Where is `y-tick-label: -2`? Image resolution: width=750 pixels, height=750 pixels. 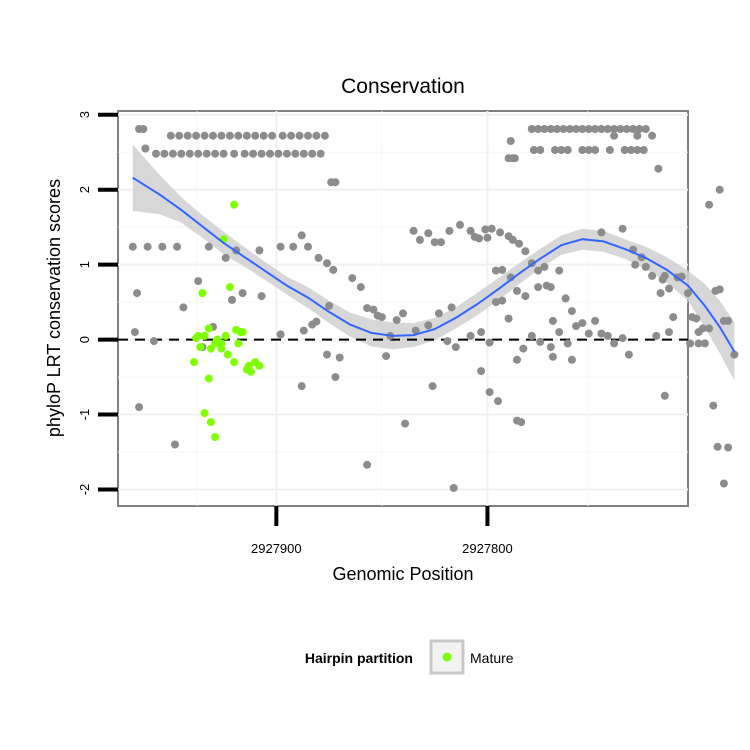
y-tick-label: -2 is located at coordinates (84, 490).